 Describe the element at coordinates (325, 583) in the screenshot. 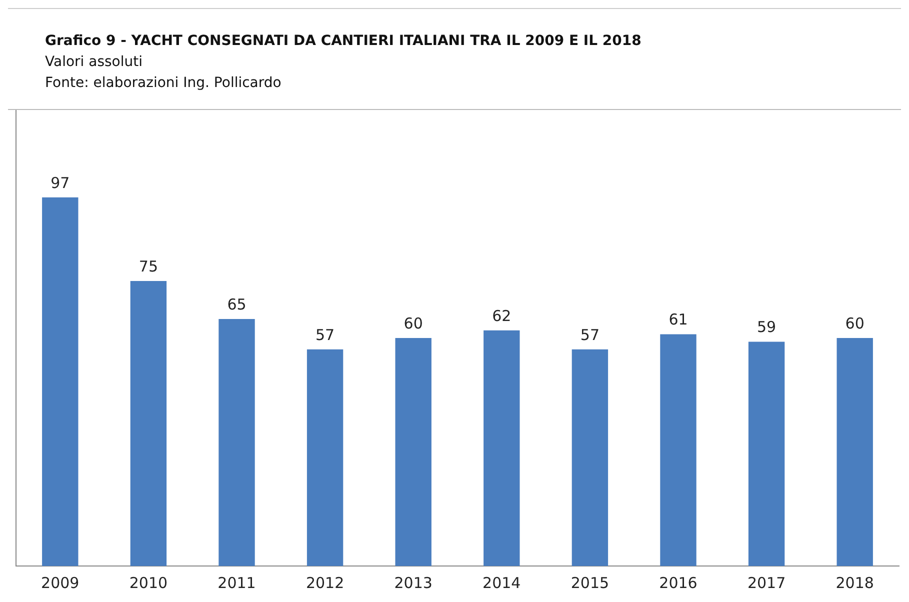

I see `x-tick-label: 2012` at that location.